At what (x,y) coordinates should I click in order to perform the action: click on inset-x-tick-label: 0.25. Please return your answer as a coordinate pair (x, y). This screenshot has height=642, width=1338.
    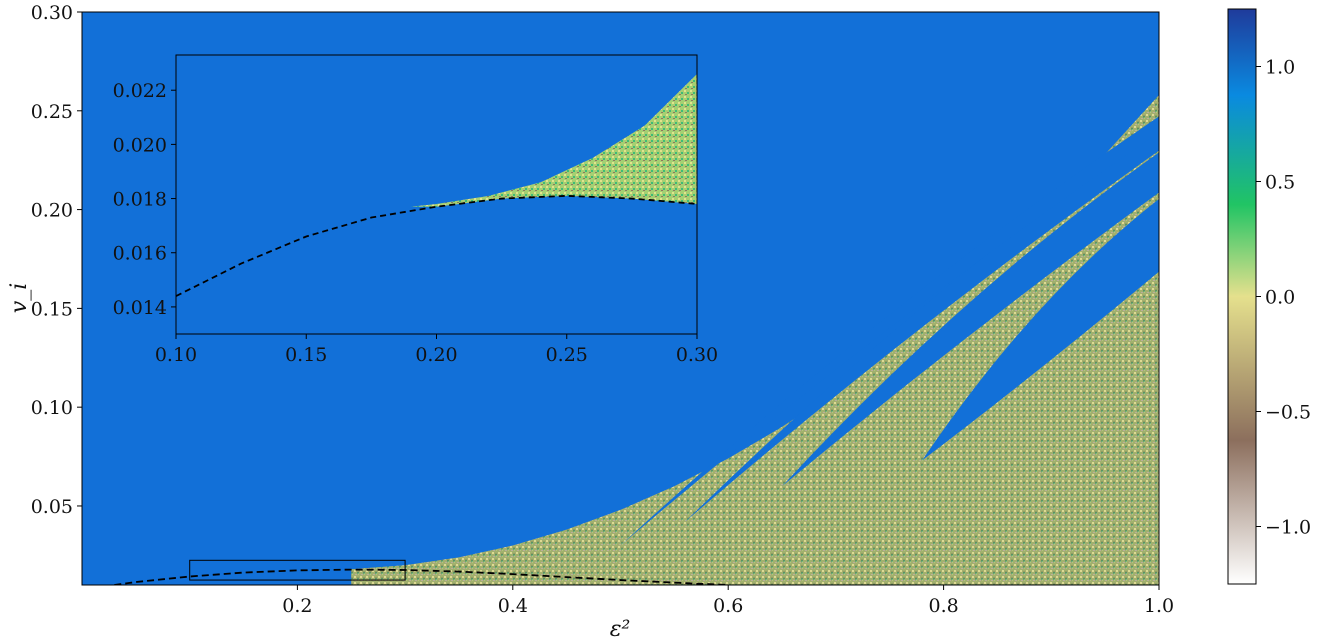
    Looking at the image, I should click on (567, 355).